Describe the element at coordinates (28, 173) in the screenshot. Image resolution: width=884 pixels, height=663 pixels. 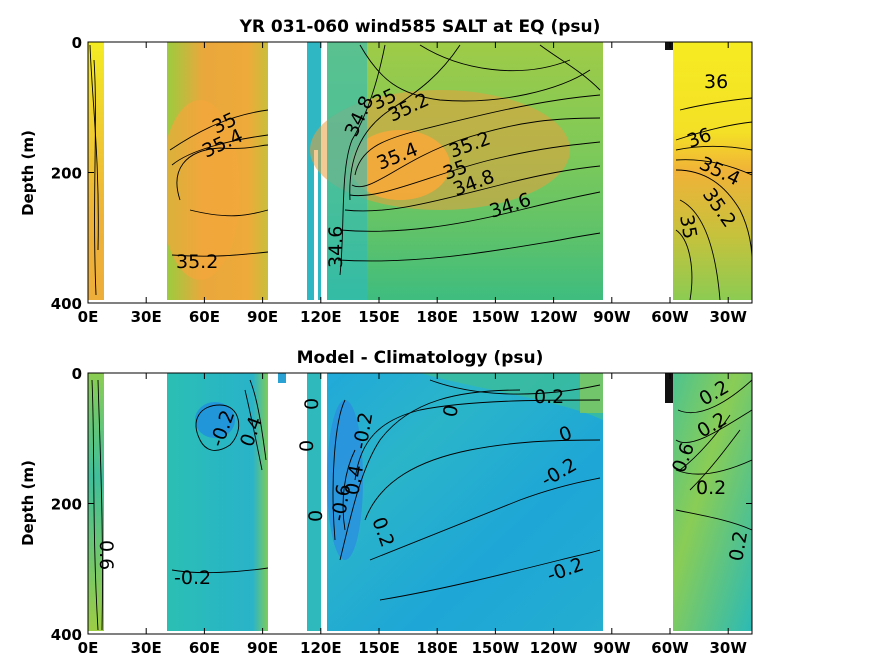
I see `panel1-ylabel: Depth (m)` at that location.